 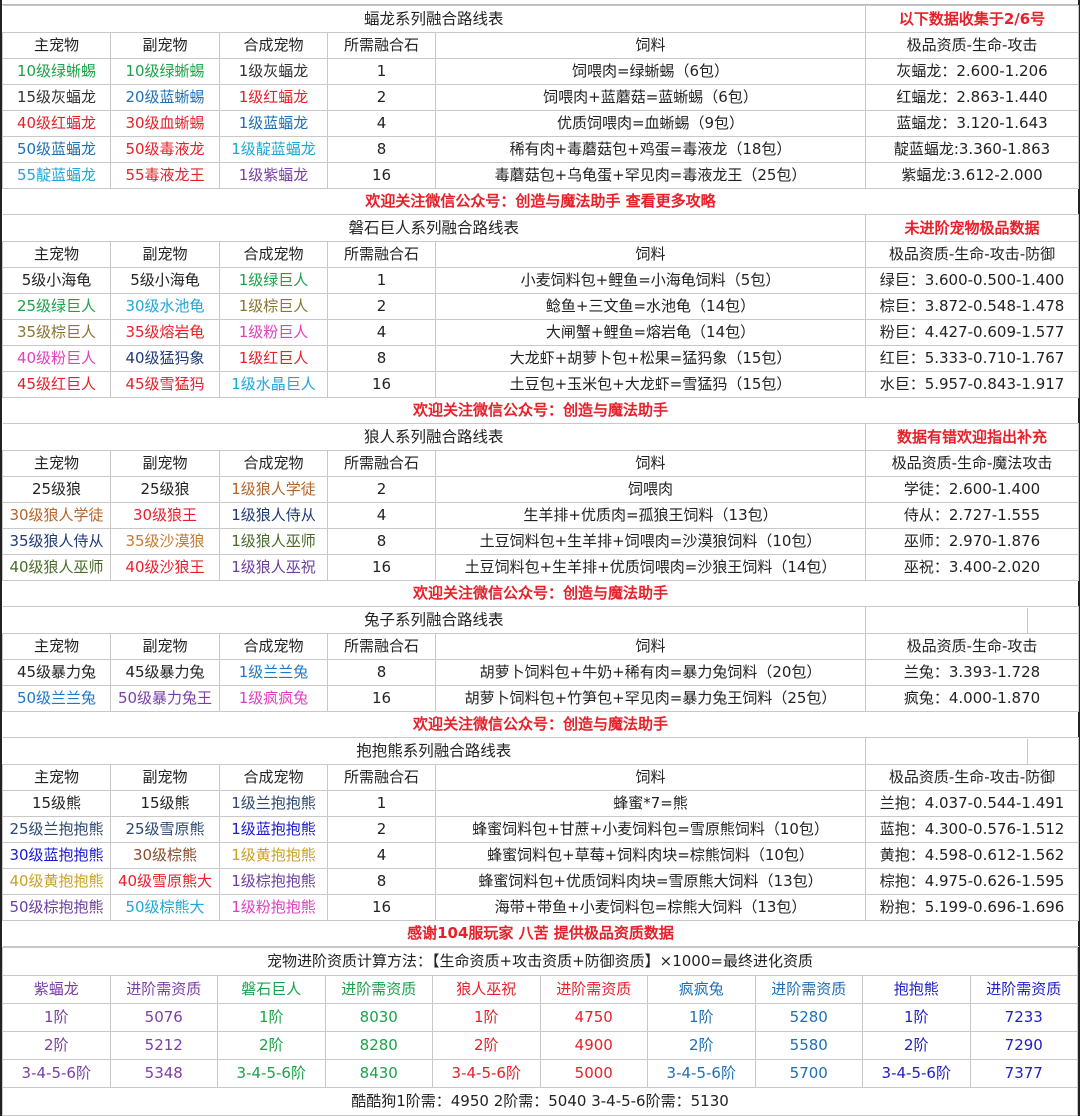 What do you see at coordinates (56, 71) in the screenshot?
I see `main-pet: 10级绿蜥蜴` at bounding box center [56, 71].